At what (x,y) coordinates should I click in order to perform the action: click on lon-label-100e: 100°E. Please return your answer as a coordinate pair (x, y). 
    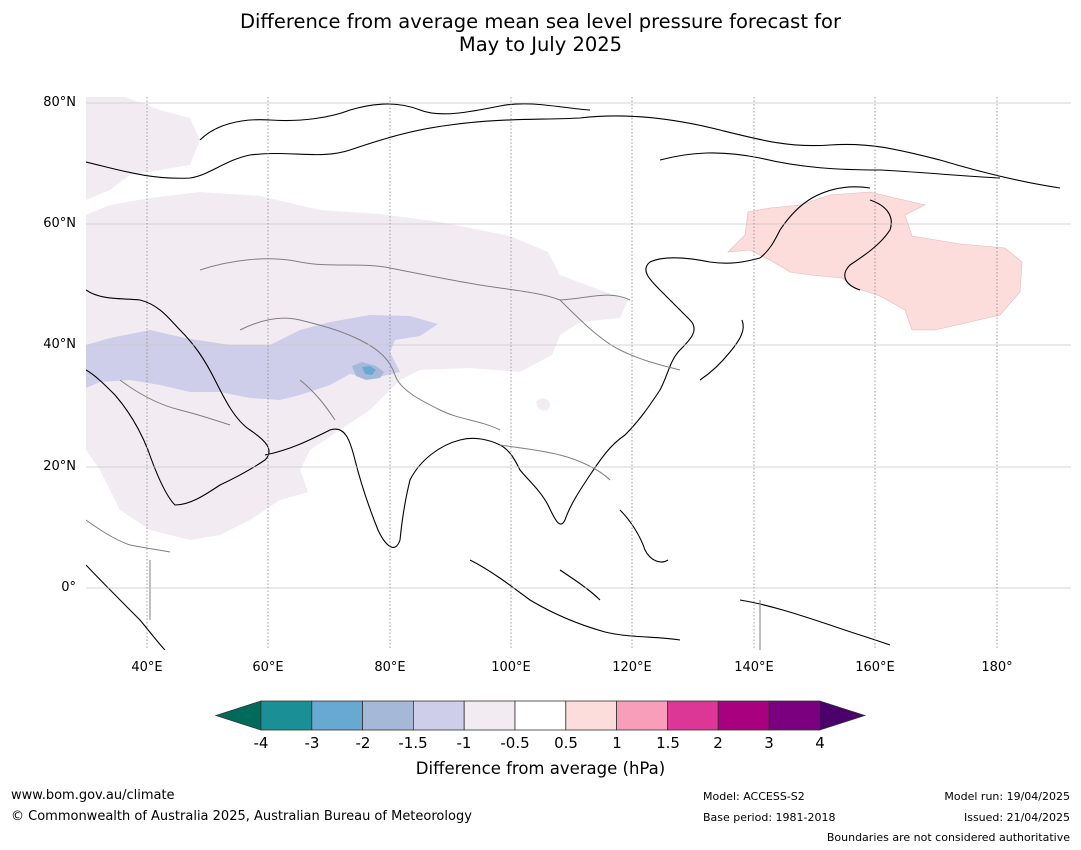
    Looking at the image, I should click on (511, 667).